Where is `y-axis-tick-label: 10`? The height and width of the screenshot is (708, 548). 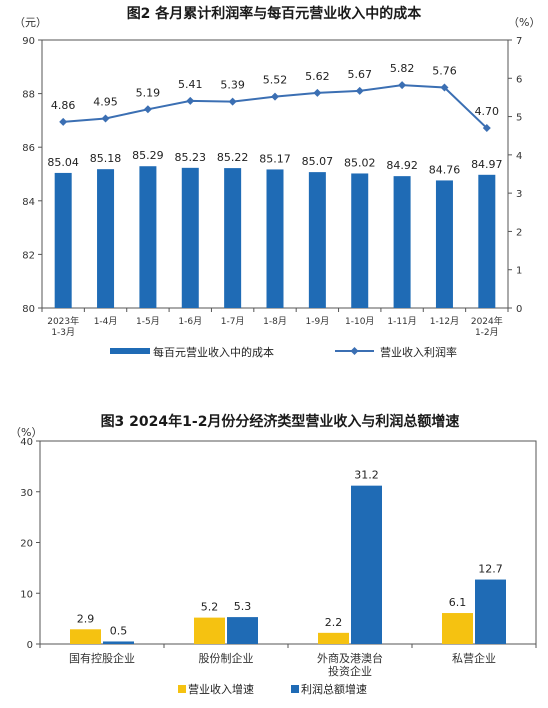 y-axis-tick-label: 10 is located at coordinates (26, 594).